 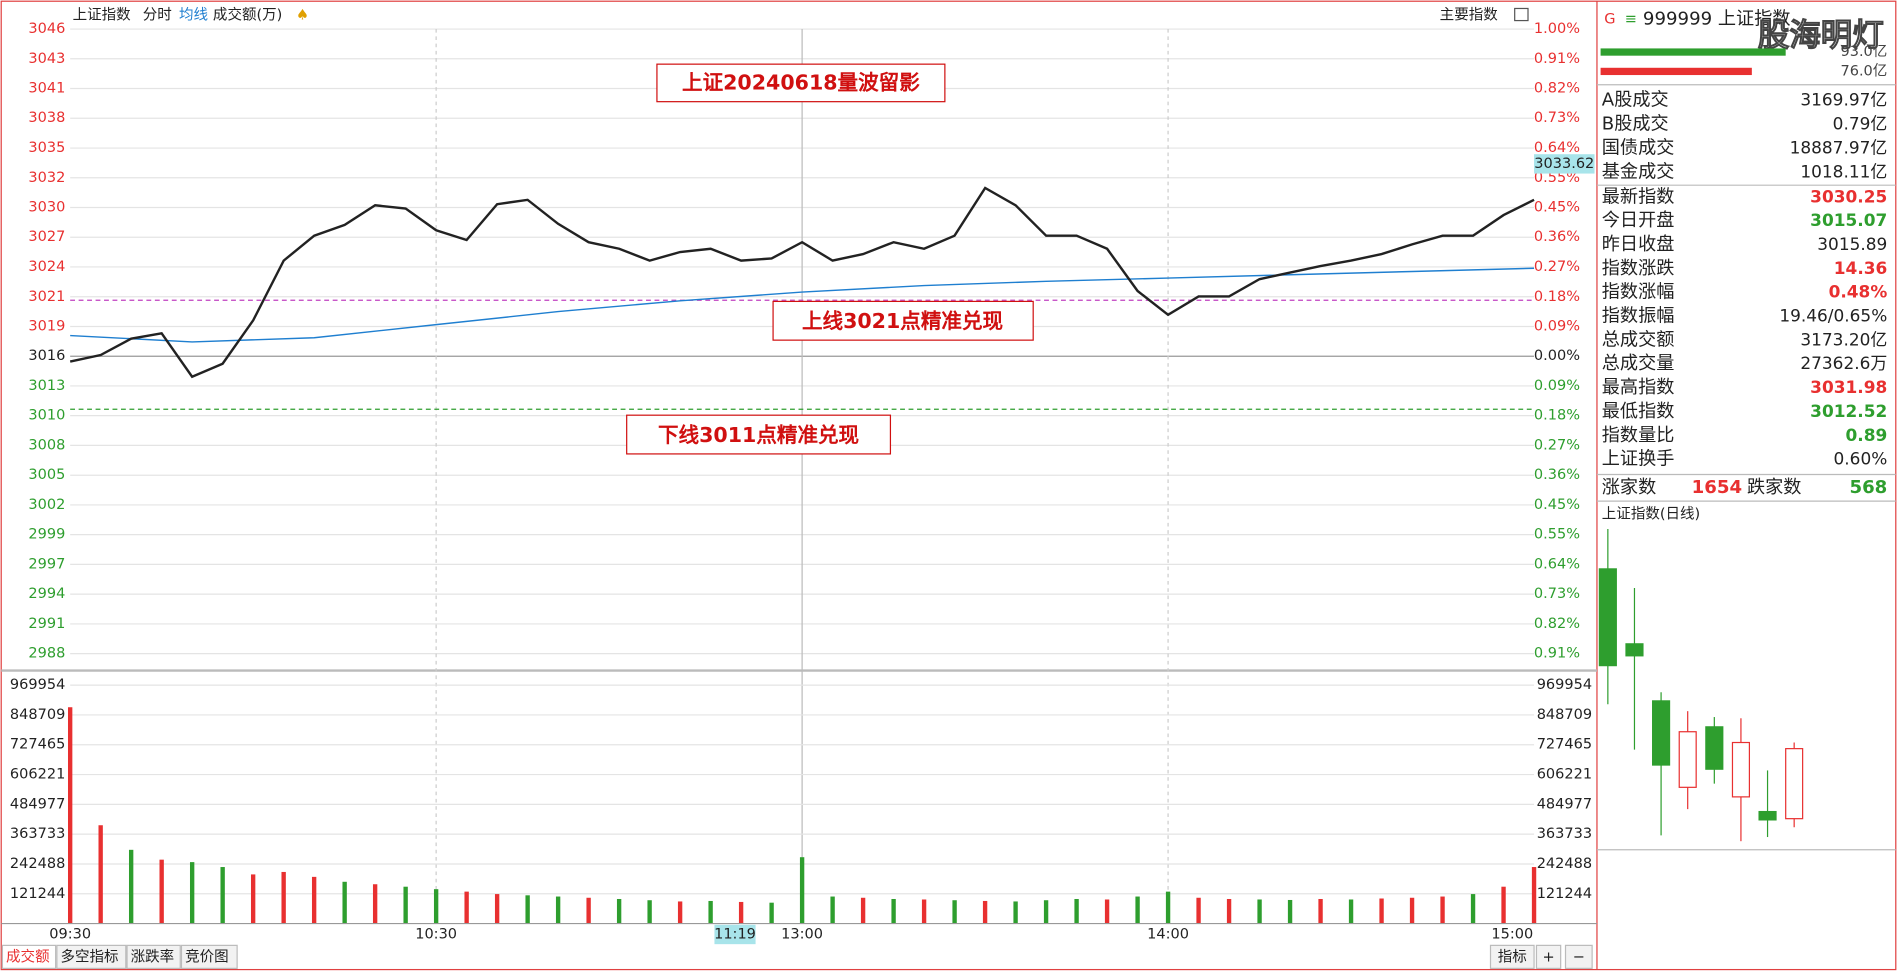 I want to click on x-tick-label: 15:00, so click(x=1512, y=934).